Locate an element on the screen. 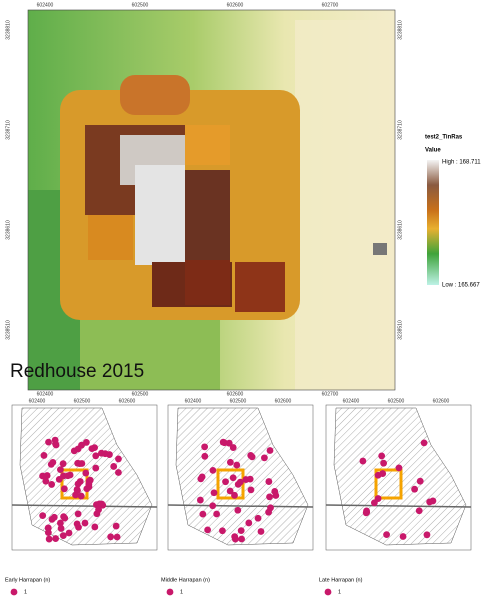 Image resolution: width=487 pixels, height=604 pixels. left-tick: 3238810 is located at coordinates (8, 30).